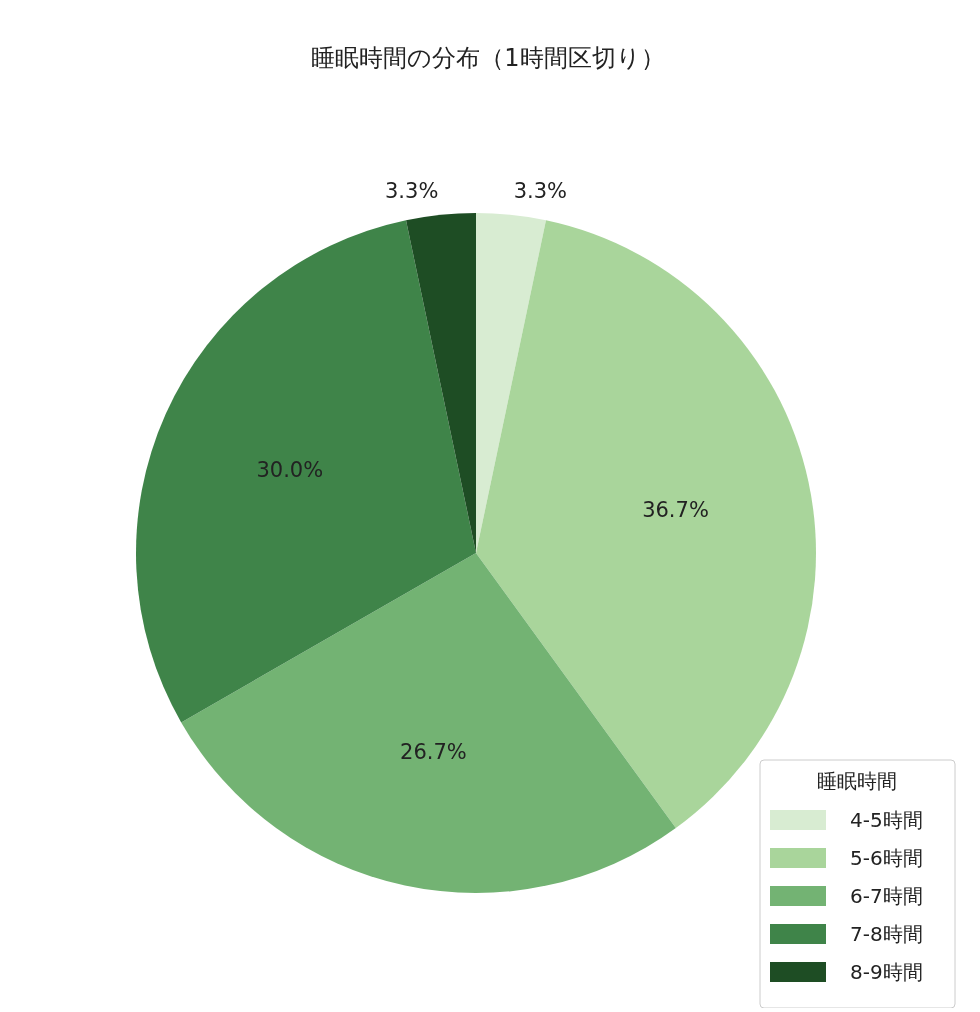  Describe the element at coordinates (886, 896) in the screenshot. I see `legend-label: 6-7時間` at that location.